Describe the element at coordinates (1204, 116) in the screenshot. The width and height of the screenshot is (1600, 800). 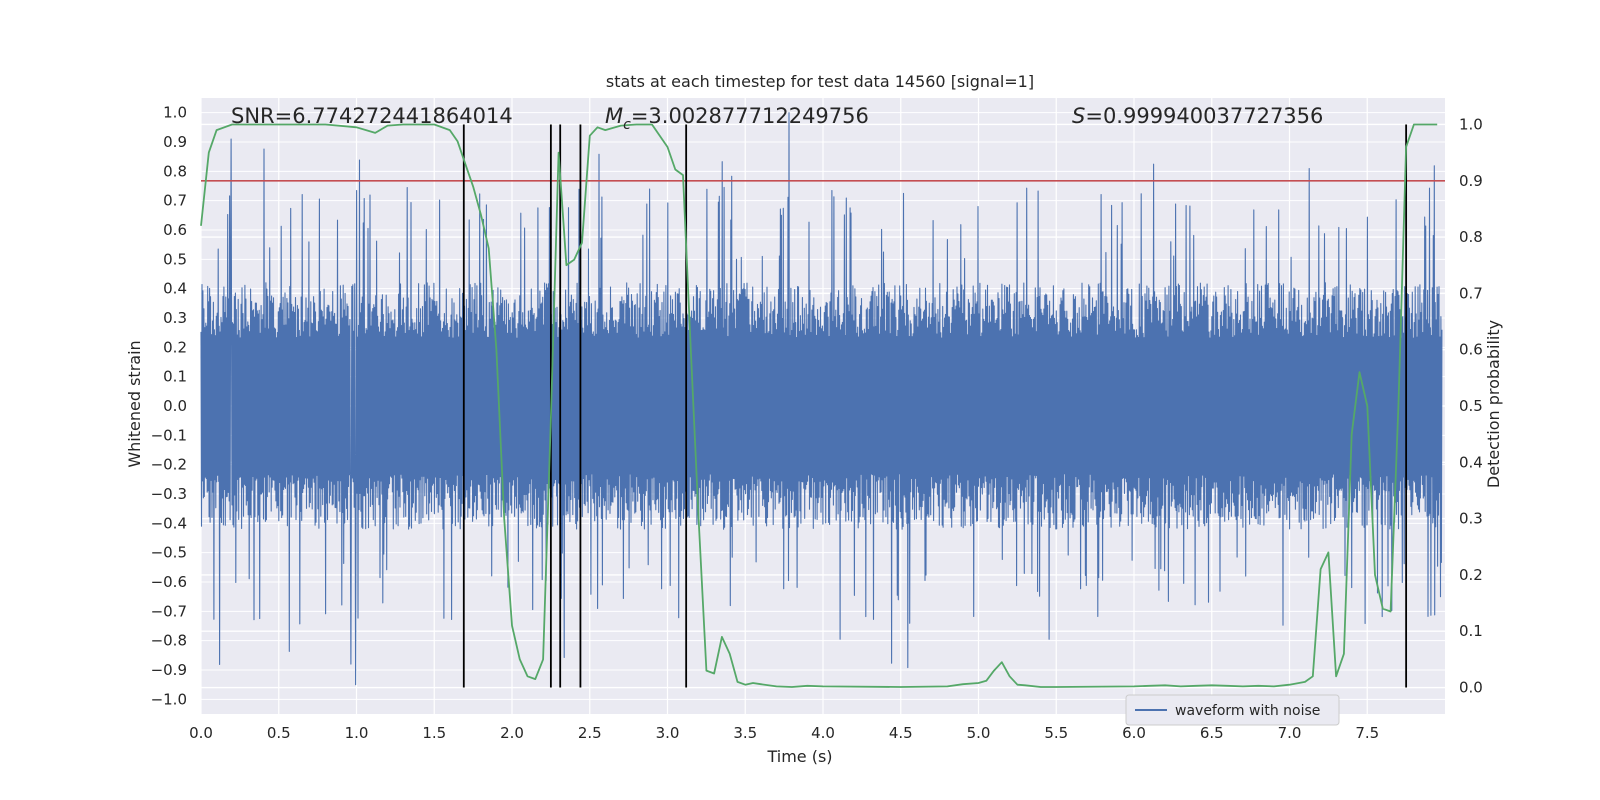
I see `s-value: =0.999940037727356` at that location.